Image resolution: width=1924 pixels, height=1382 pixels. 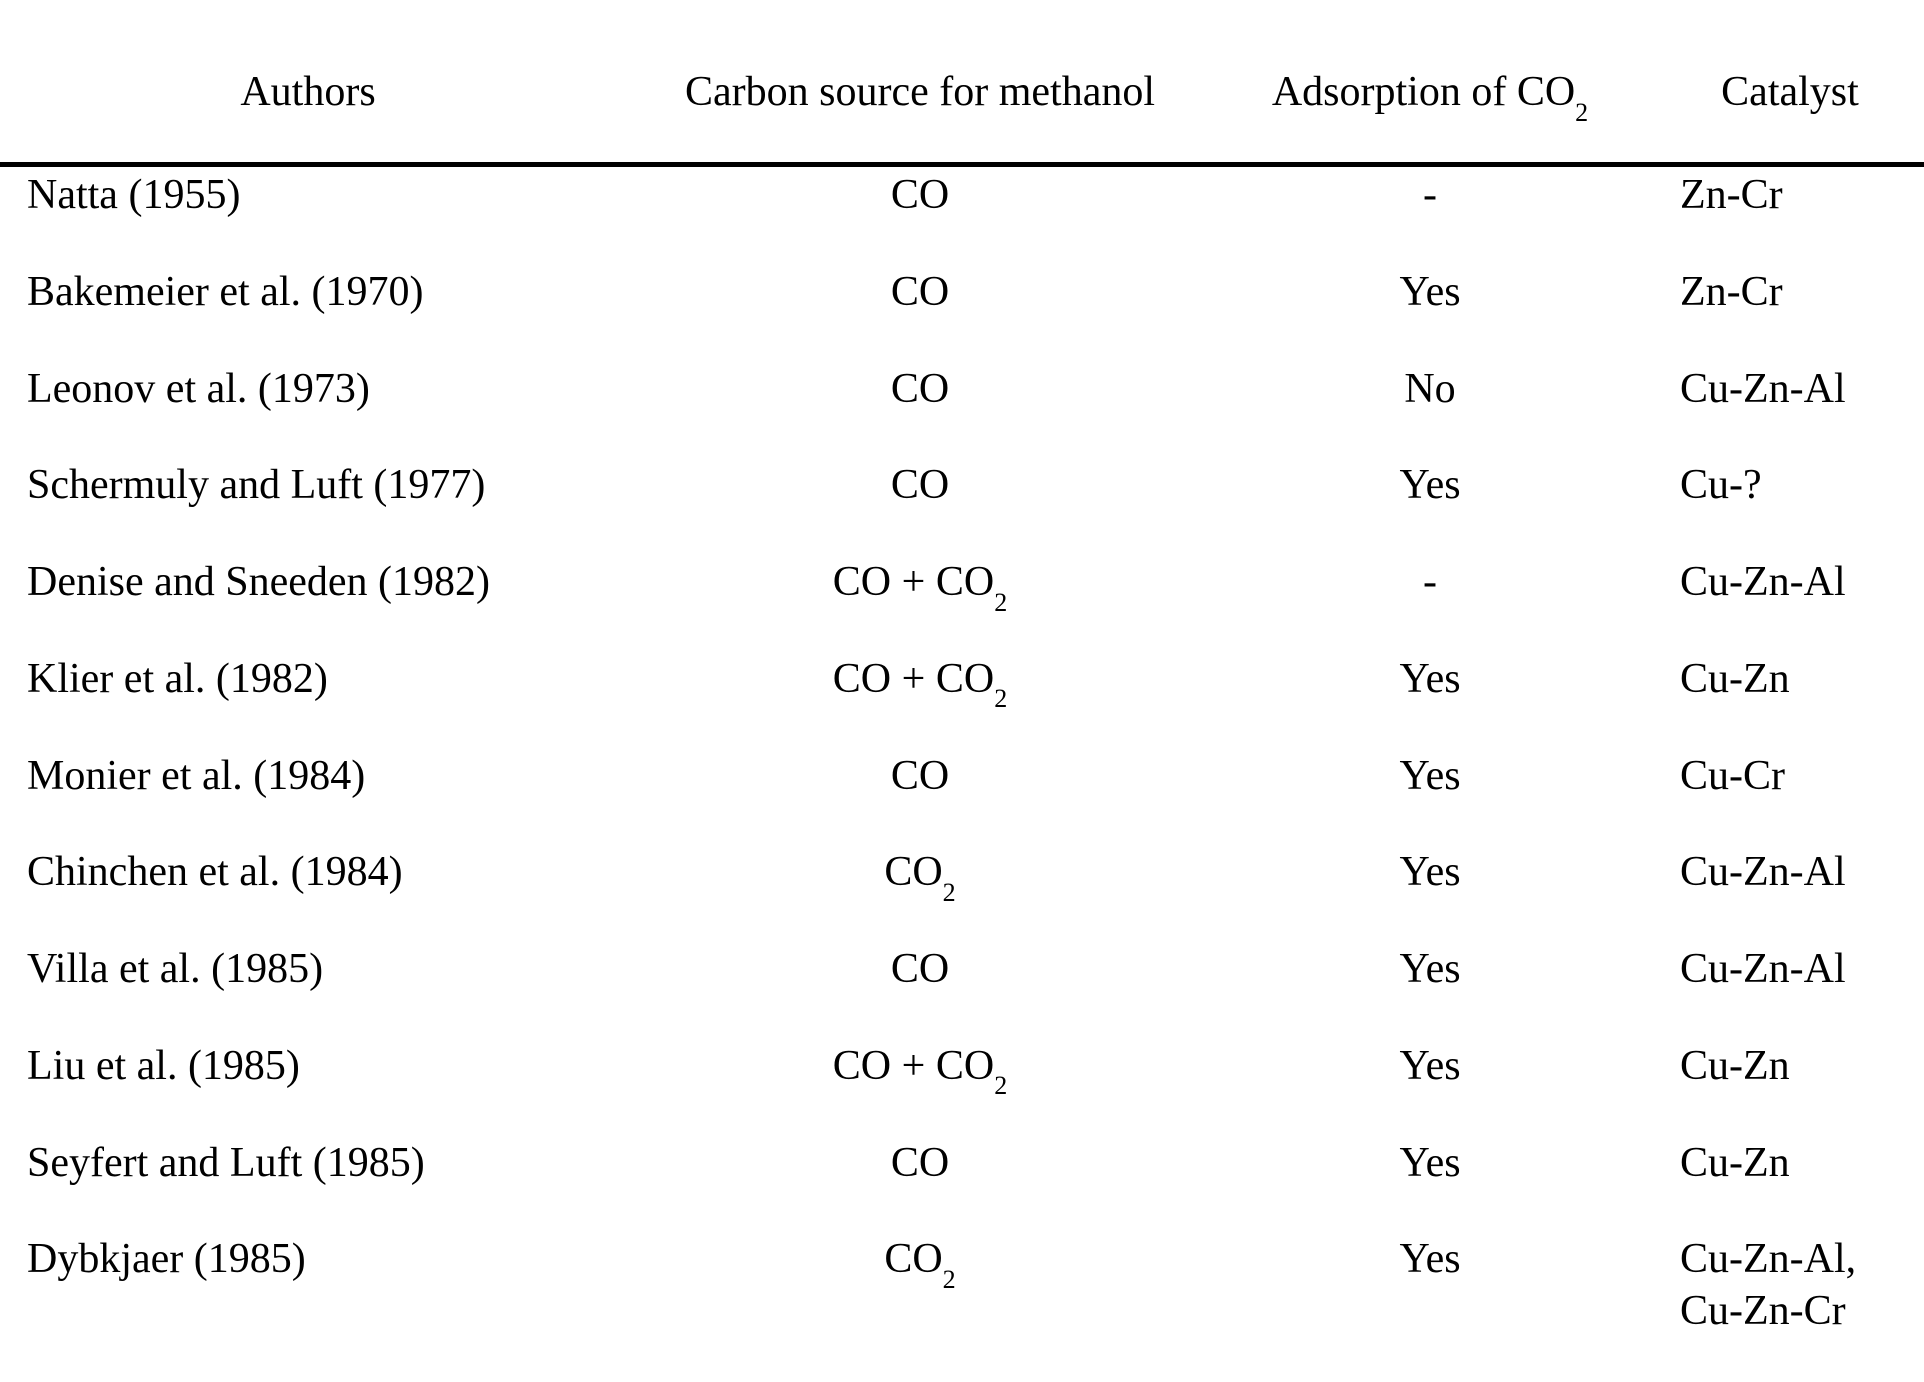 I want to click on header-rule, so click(x=962, y=164).